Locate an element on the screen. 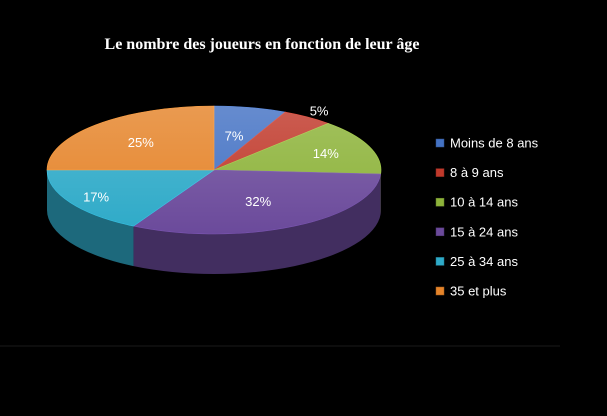 Image resolution: width=607 pixels, height=416 pixels. legend-item-3: 10 à 14 ans is located at coordinates (476, 202).